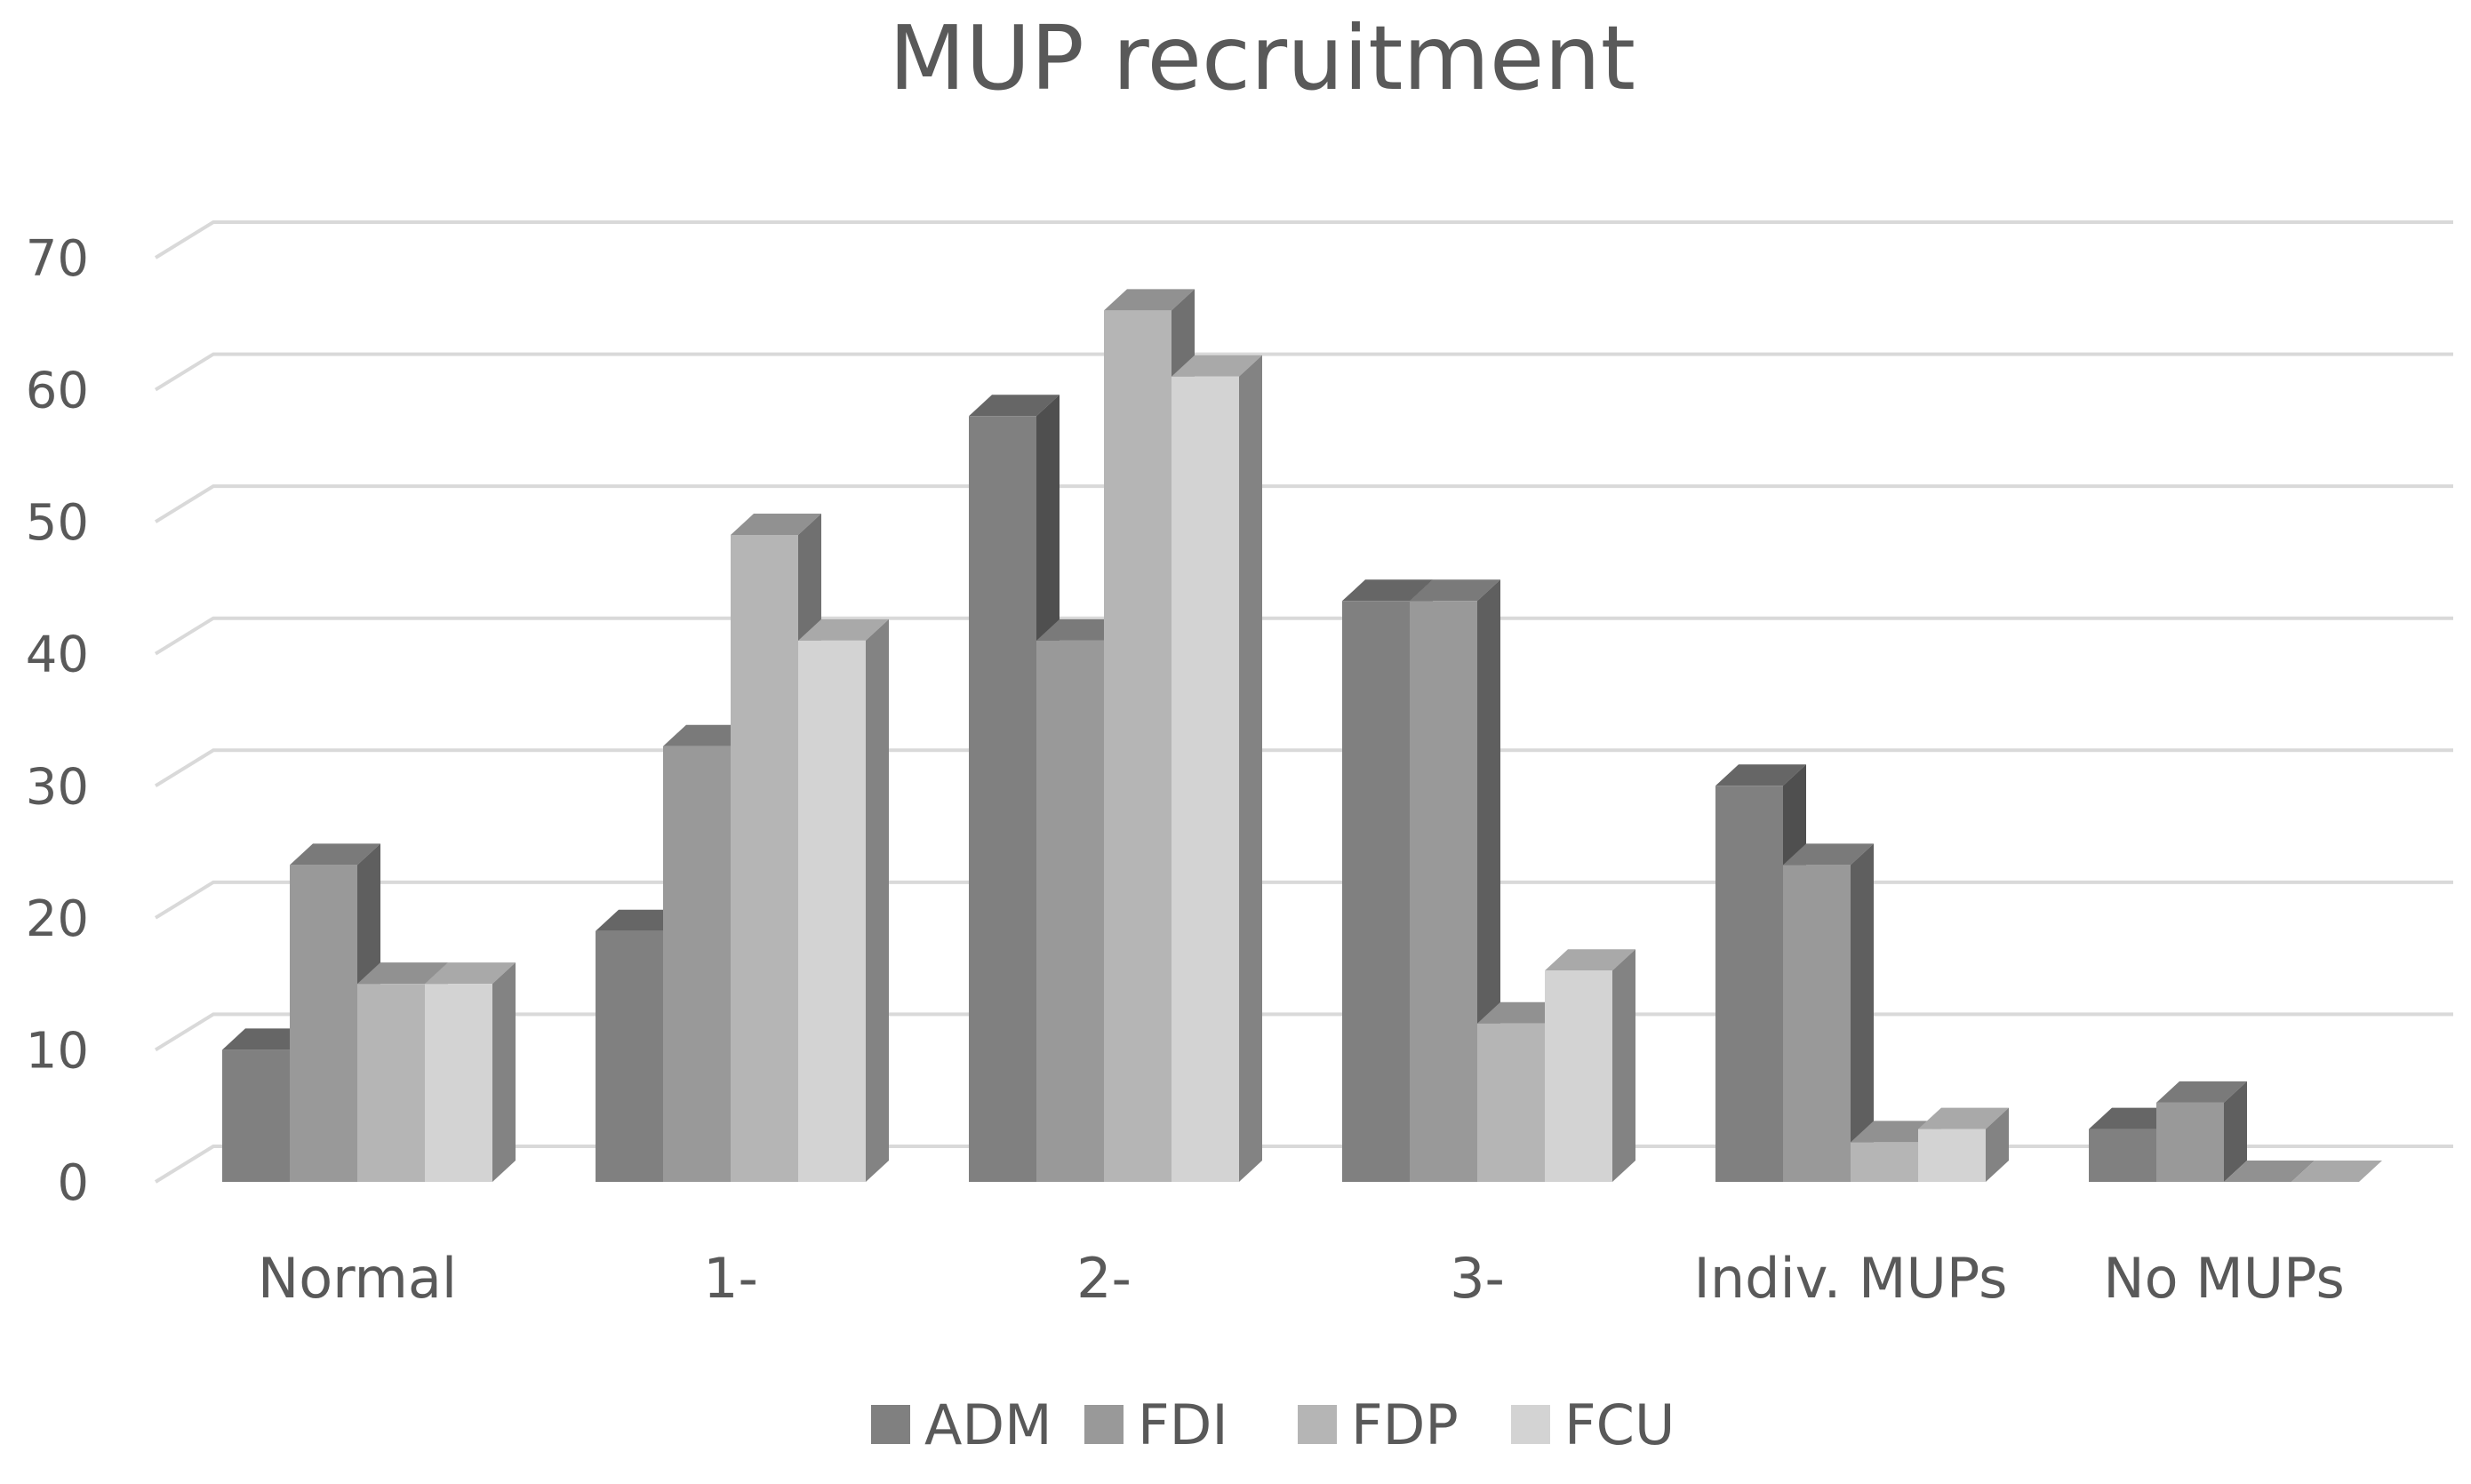  Describe the element at coordinates (73, 1183) in the screenshot. I see `y-tick-label: 0` at that location.